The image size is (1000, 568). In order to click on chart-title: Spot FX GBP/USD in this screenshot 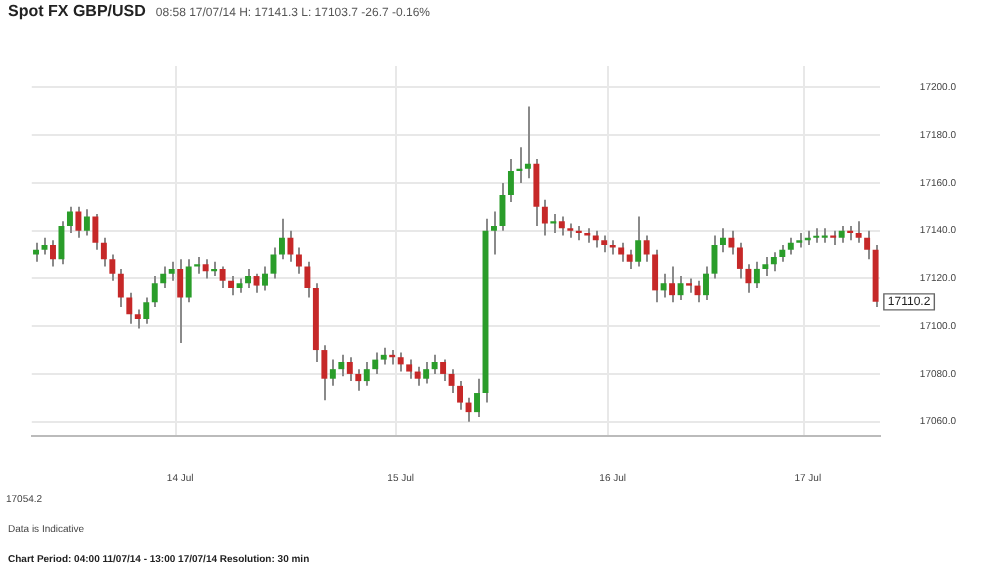, I will do `click(77, 11)`.